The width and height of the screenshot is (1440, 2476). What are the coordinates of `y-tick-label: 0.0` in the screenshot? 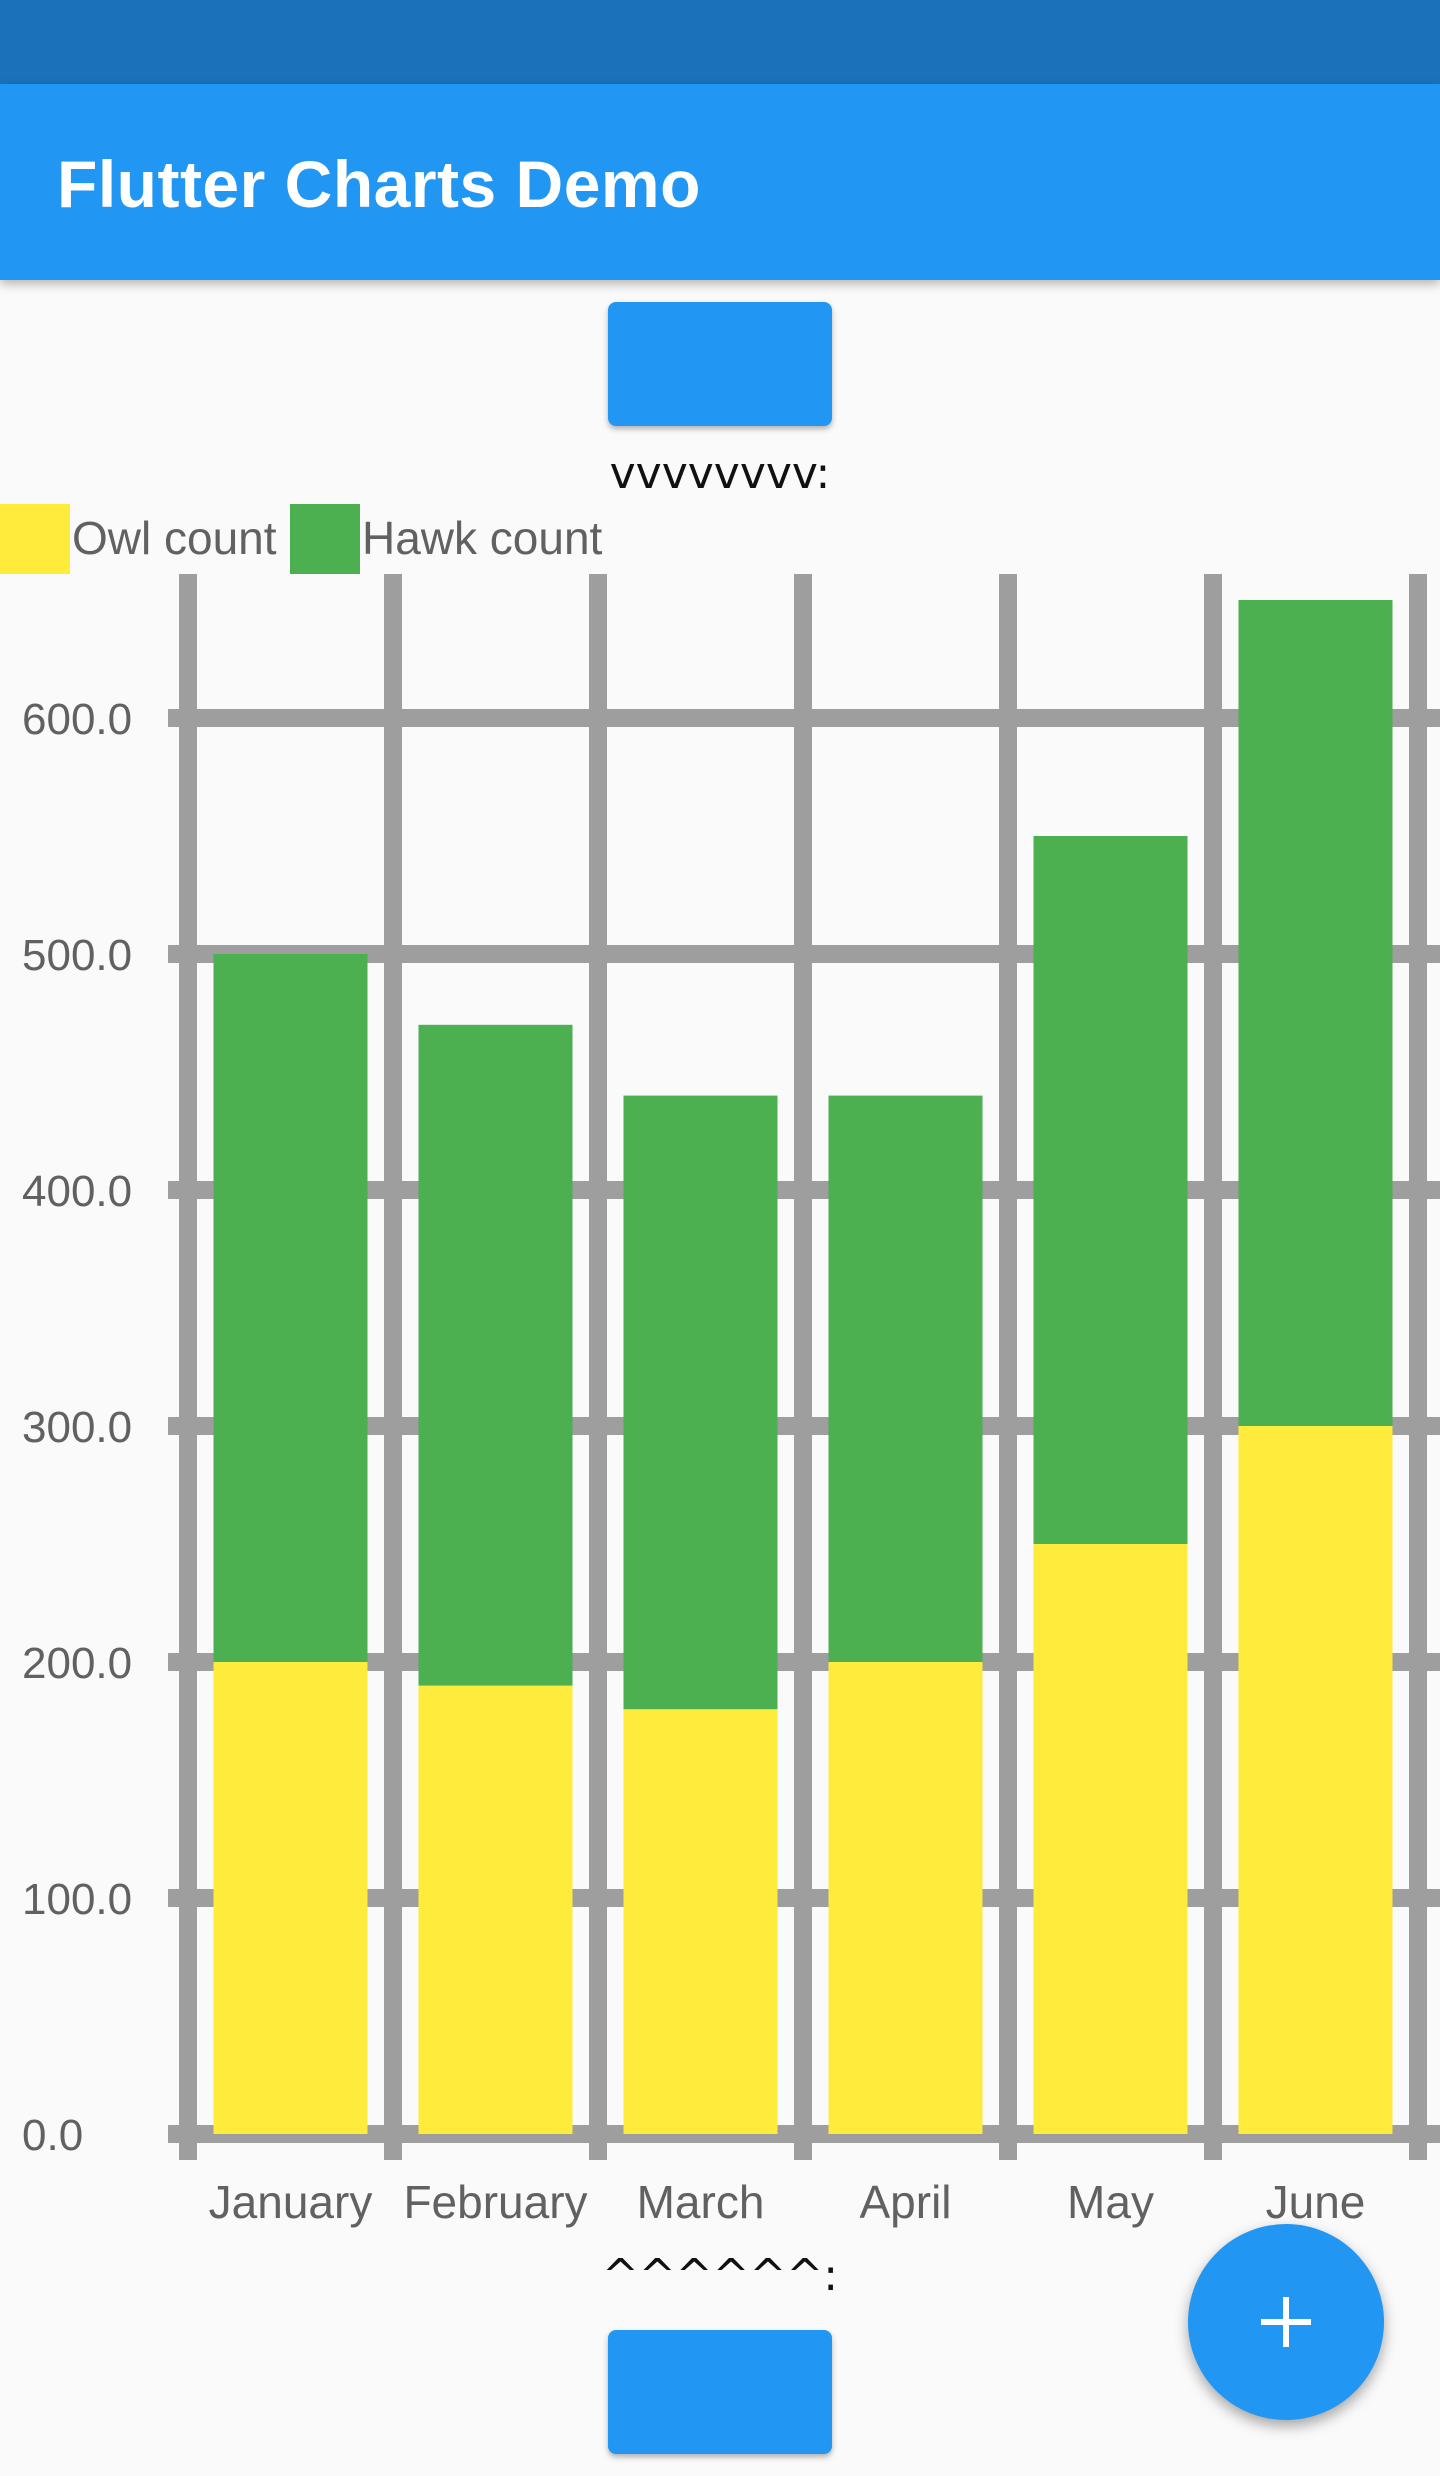 It's located at (52, 2135).